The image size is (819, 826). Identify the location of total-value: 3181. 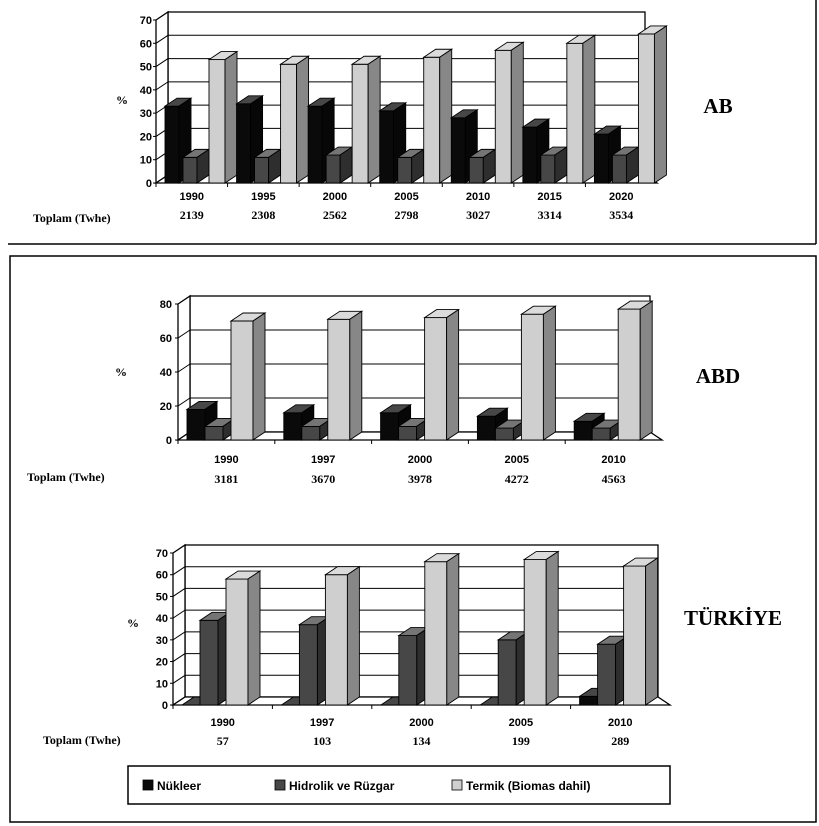
(226, 479).